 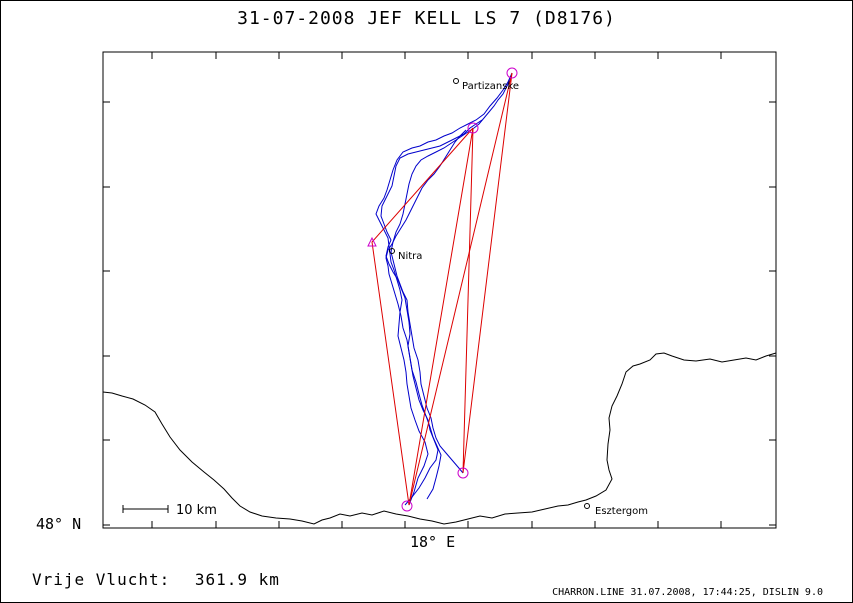 What do you see at coordinates (426, 18) in the screenshot?
I see `flight-title: 31-07-2008 JEF KELL LS 7 (D8176)` at bounding box center [426, 18].